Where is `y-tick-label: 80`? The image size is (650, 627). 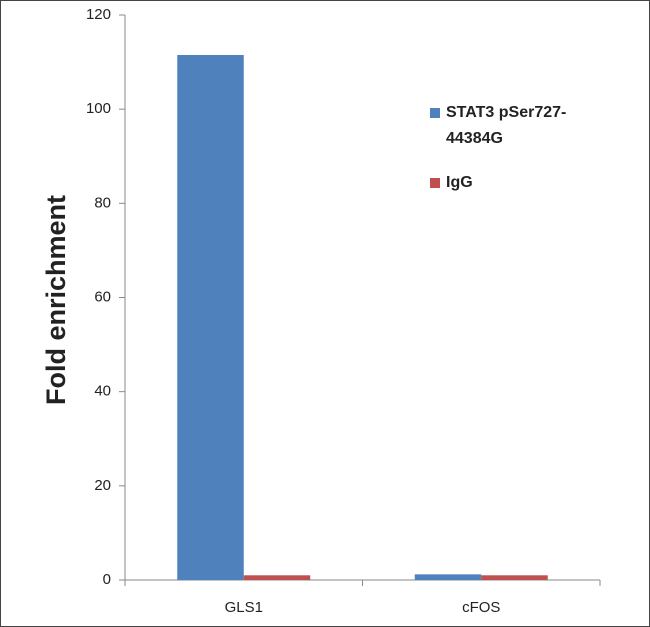
y-tick-label: 80 is located at coordinates (102, 202).